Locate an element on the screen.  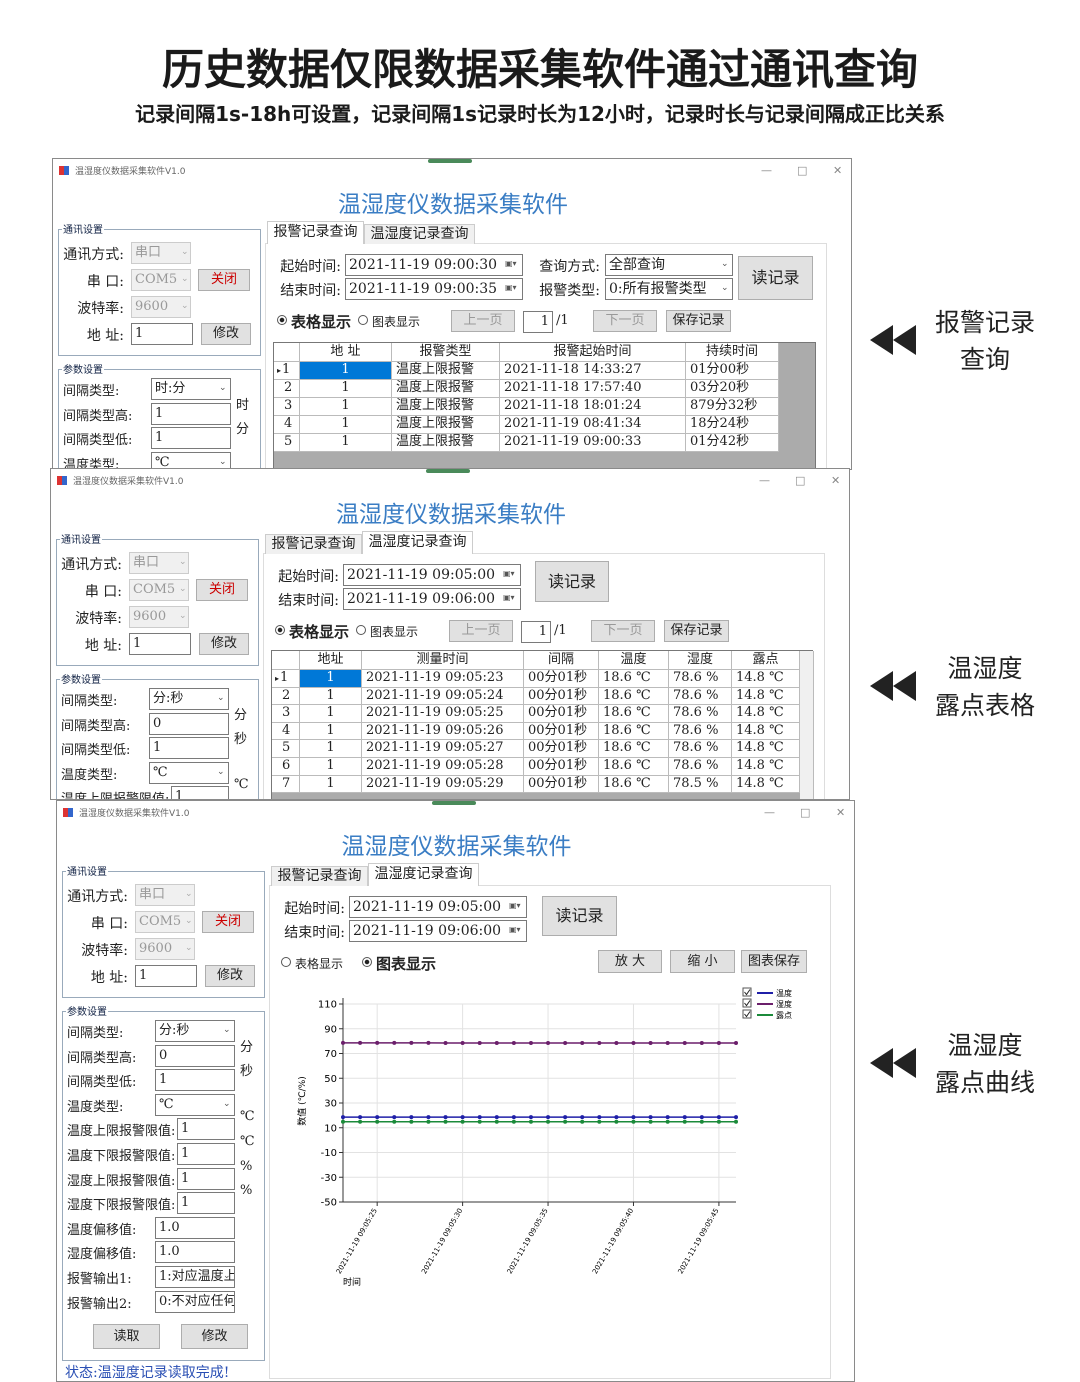
row-header: 7 is located at coordinates (286, 784).